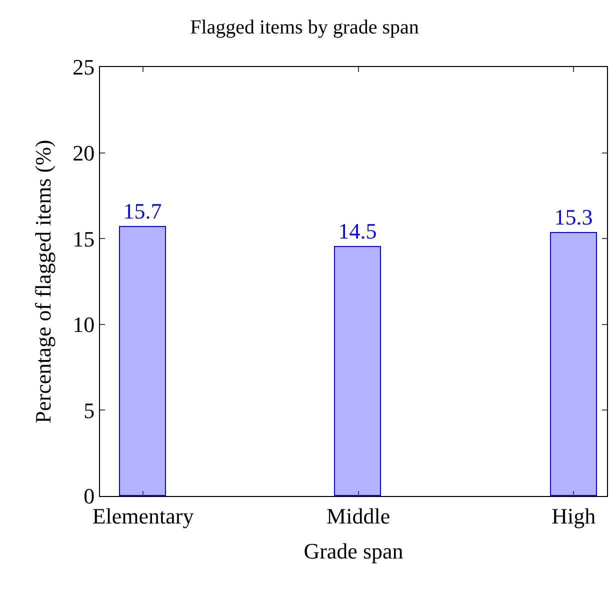 The height and width of the screenshot is (590, 609). I want to click on x-tick-label: Middle, so click(358, 515).